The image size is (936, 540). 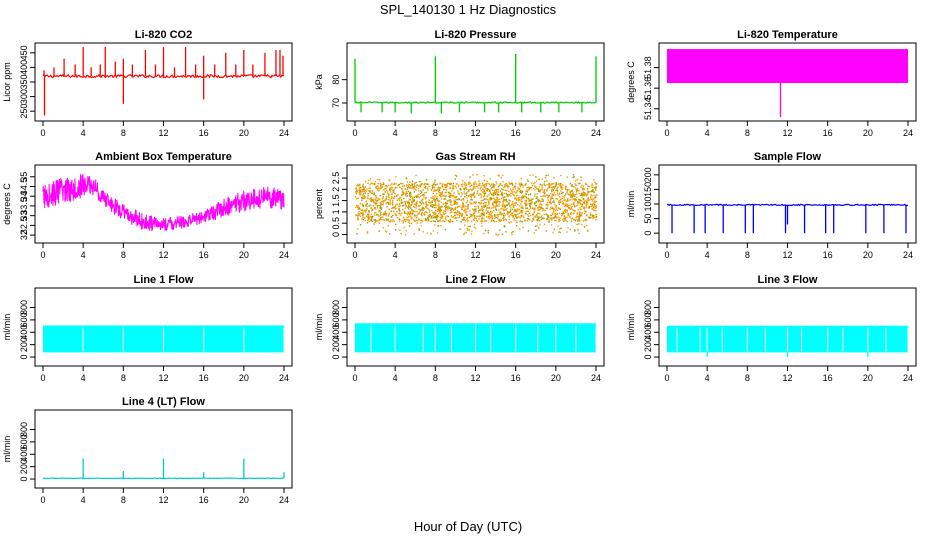 What do you see at coordinates (163, 402) in the screenshot?
I see `panel-title: Line 4 (LT) Flow` at bounding box center [163, 402].